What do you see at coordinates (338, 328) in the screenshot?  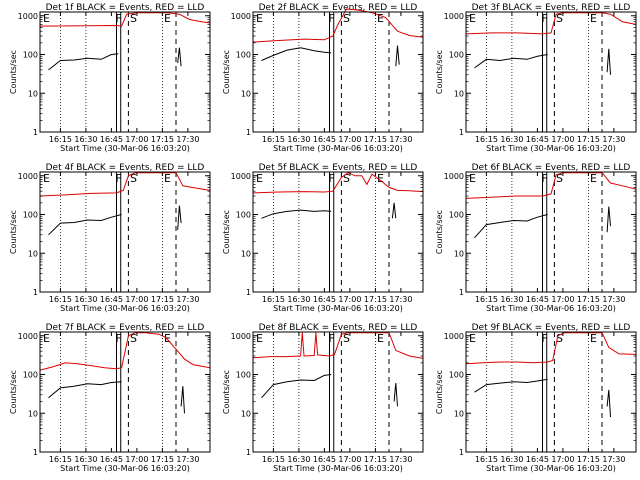 I see `panel-title: Det 8f BLACK = Events, RED = LLD` at bounding box center [338, 328].